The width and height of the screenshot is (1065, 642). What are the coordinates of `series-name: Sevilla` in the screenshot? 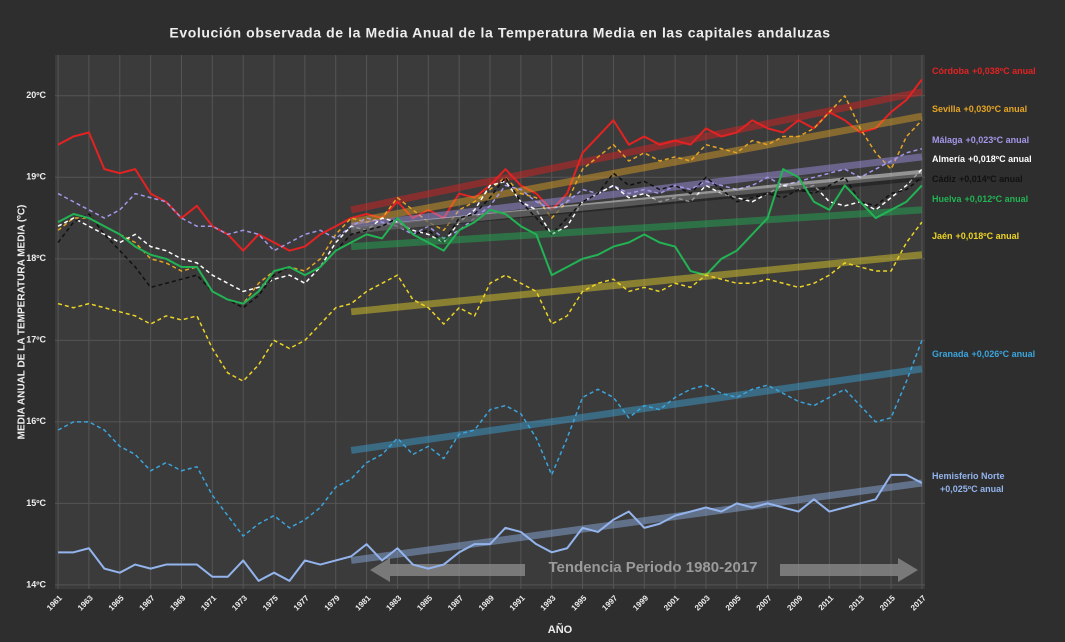 It's located at (947, 109).